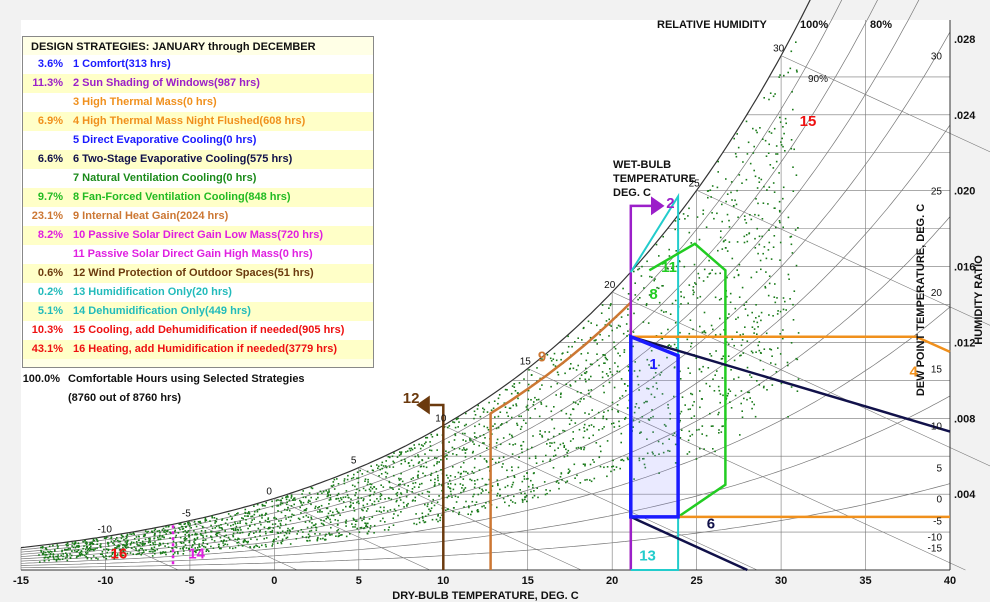 This screenshot has height=602, width=990. Describe the element at coordinates (612, 581) in the screenshot. I see `x-tick-label: 20` at that location.